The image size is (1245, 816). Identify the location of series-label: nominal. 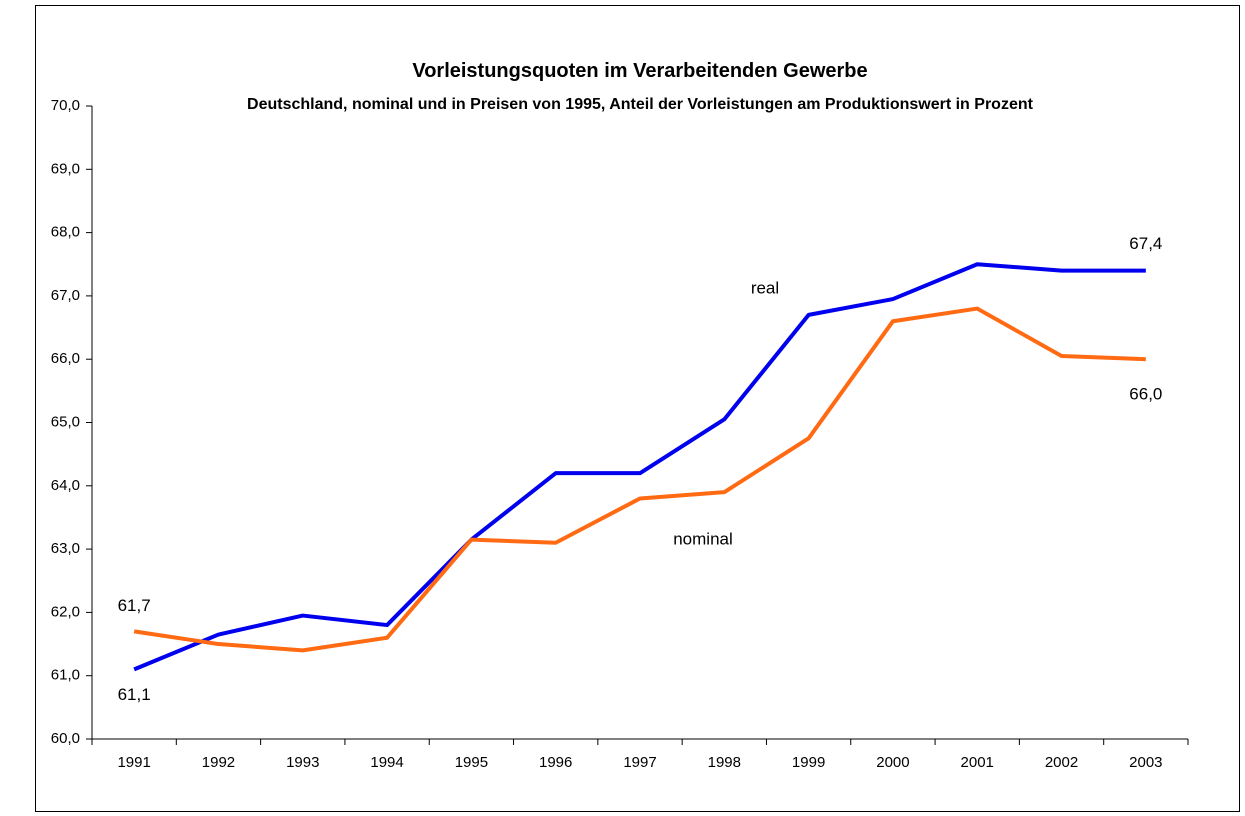
(703, 538).